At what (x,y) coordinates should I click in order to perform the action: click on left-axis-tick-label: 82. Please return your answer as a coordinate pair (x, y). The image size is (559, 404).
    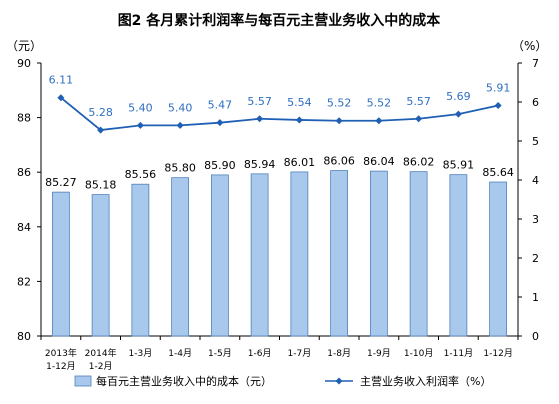
    Looking at the image, I should click on (24, 281).